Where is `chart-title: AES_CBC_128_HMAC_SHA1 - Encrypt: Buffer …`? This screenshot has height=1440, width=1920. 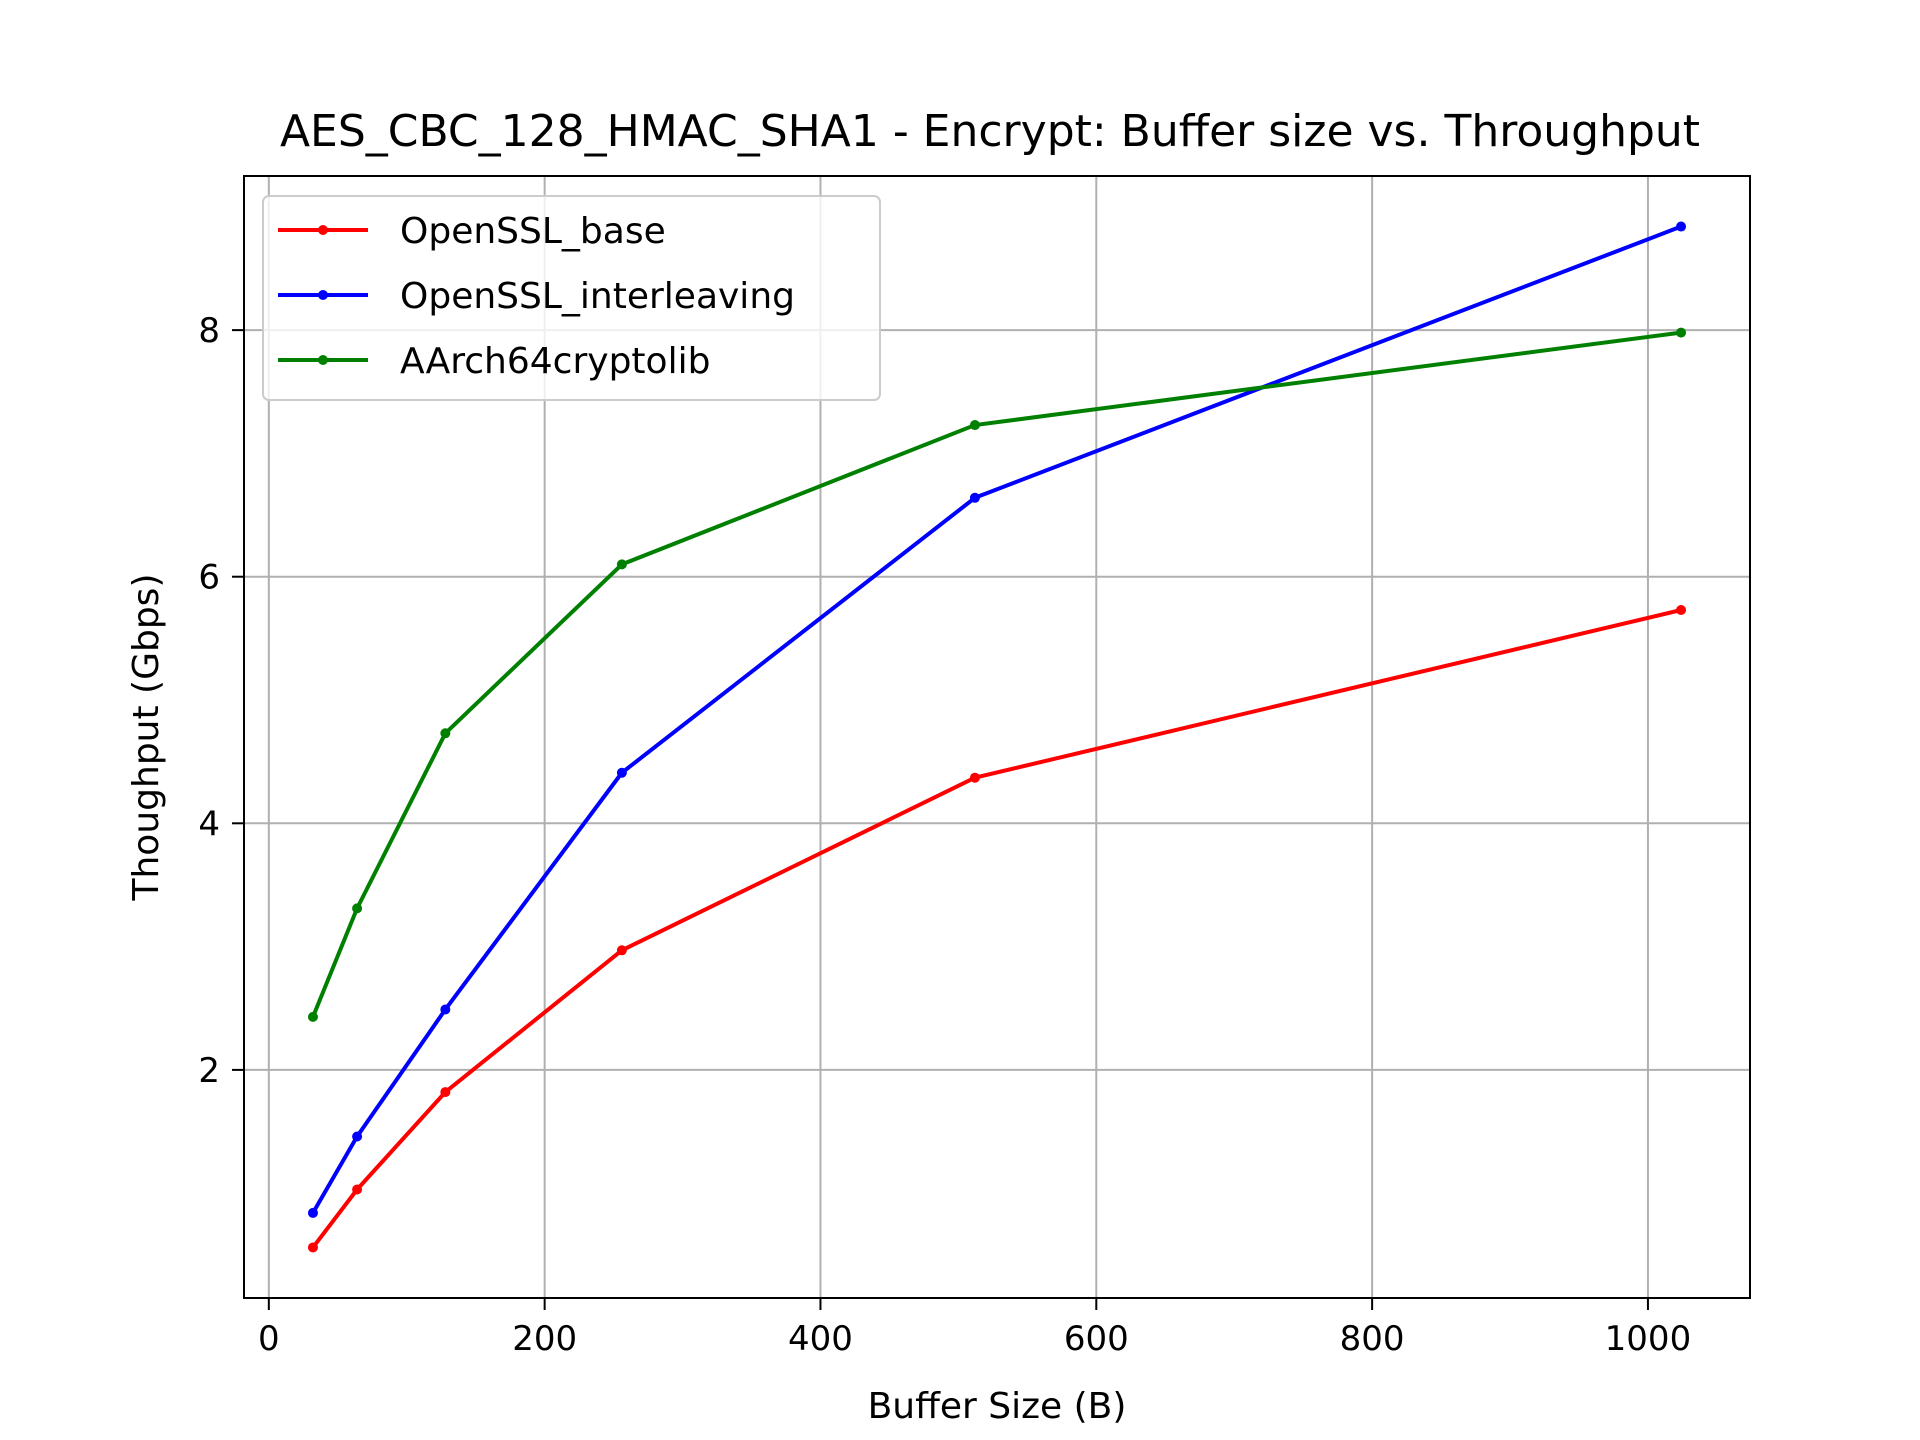
chart-title: AES_CBC_128_HMAC_SHA1 - Encrypt: Buffer … is located at coordinates (990, 131).